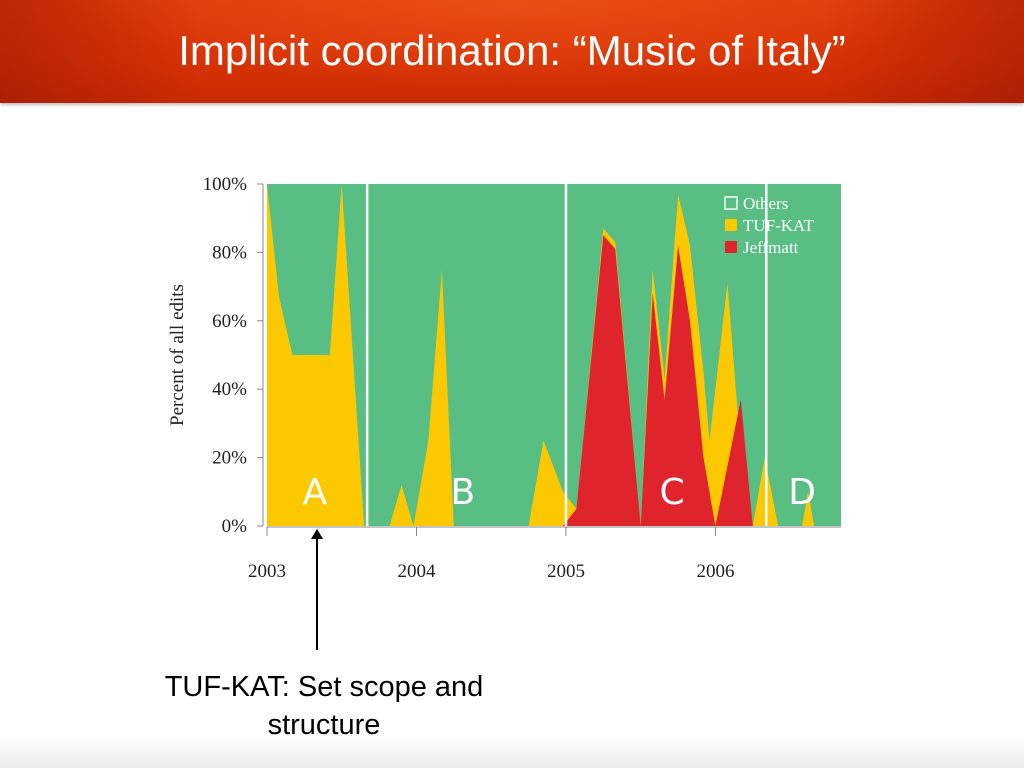 The width and height of the screenshot is (1024, 768). Describe the element at coordinates (658, 381) in the screenshot. I see `series-jeffmatt-area` at that location.